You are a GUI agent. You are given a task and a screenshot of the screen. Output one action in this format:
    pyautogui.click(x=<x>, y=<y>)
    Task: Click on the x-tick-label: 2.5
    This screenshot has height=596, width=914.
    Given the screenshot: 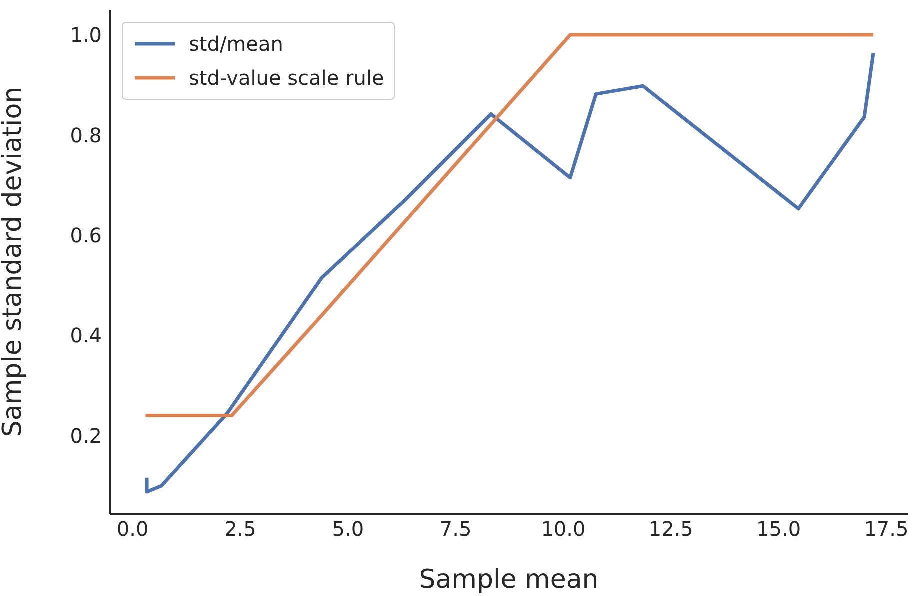 What is the action you would take?
    pyautogui.click(x=240, y=529)
    